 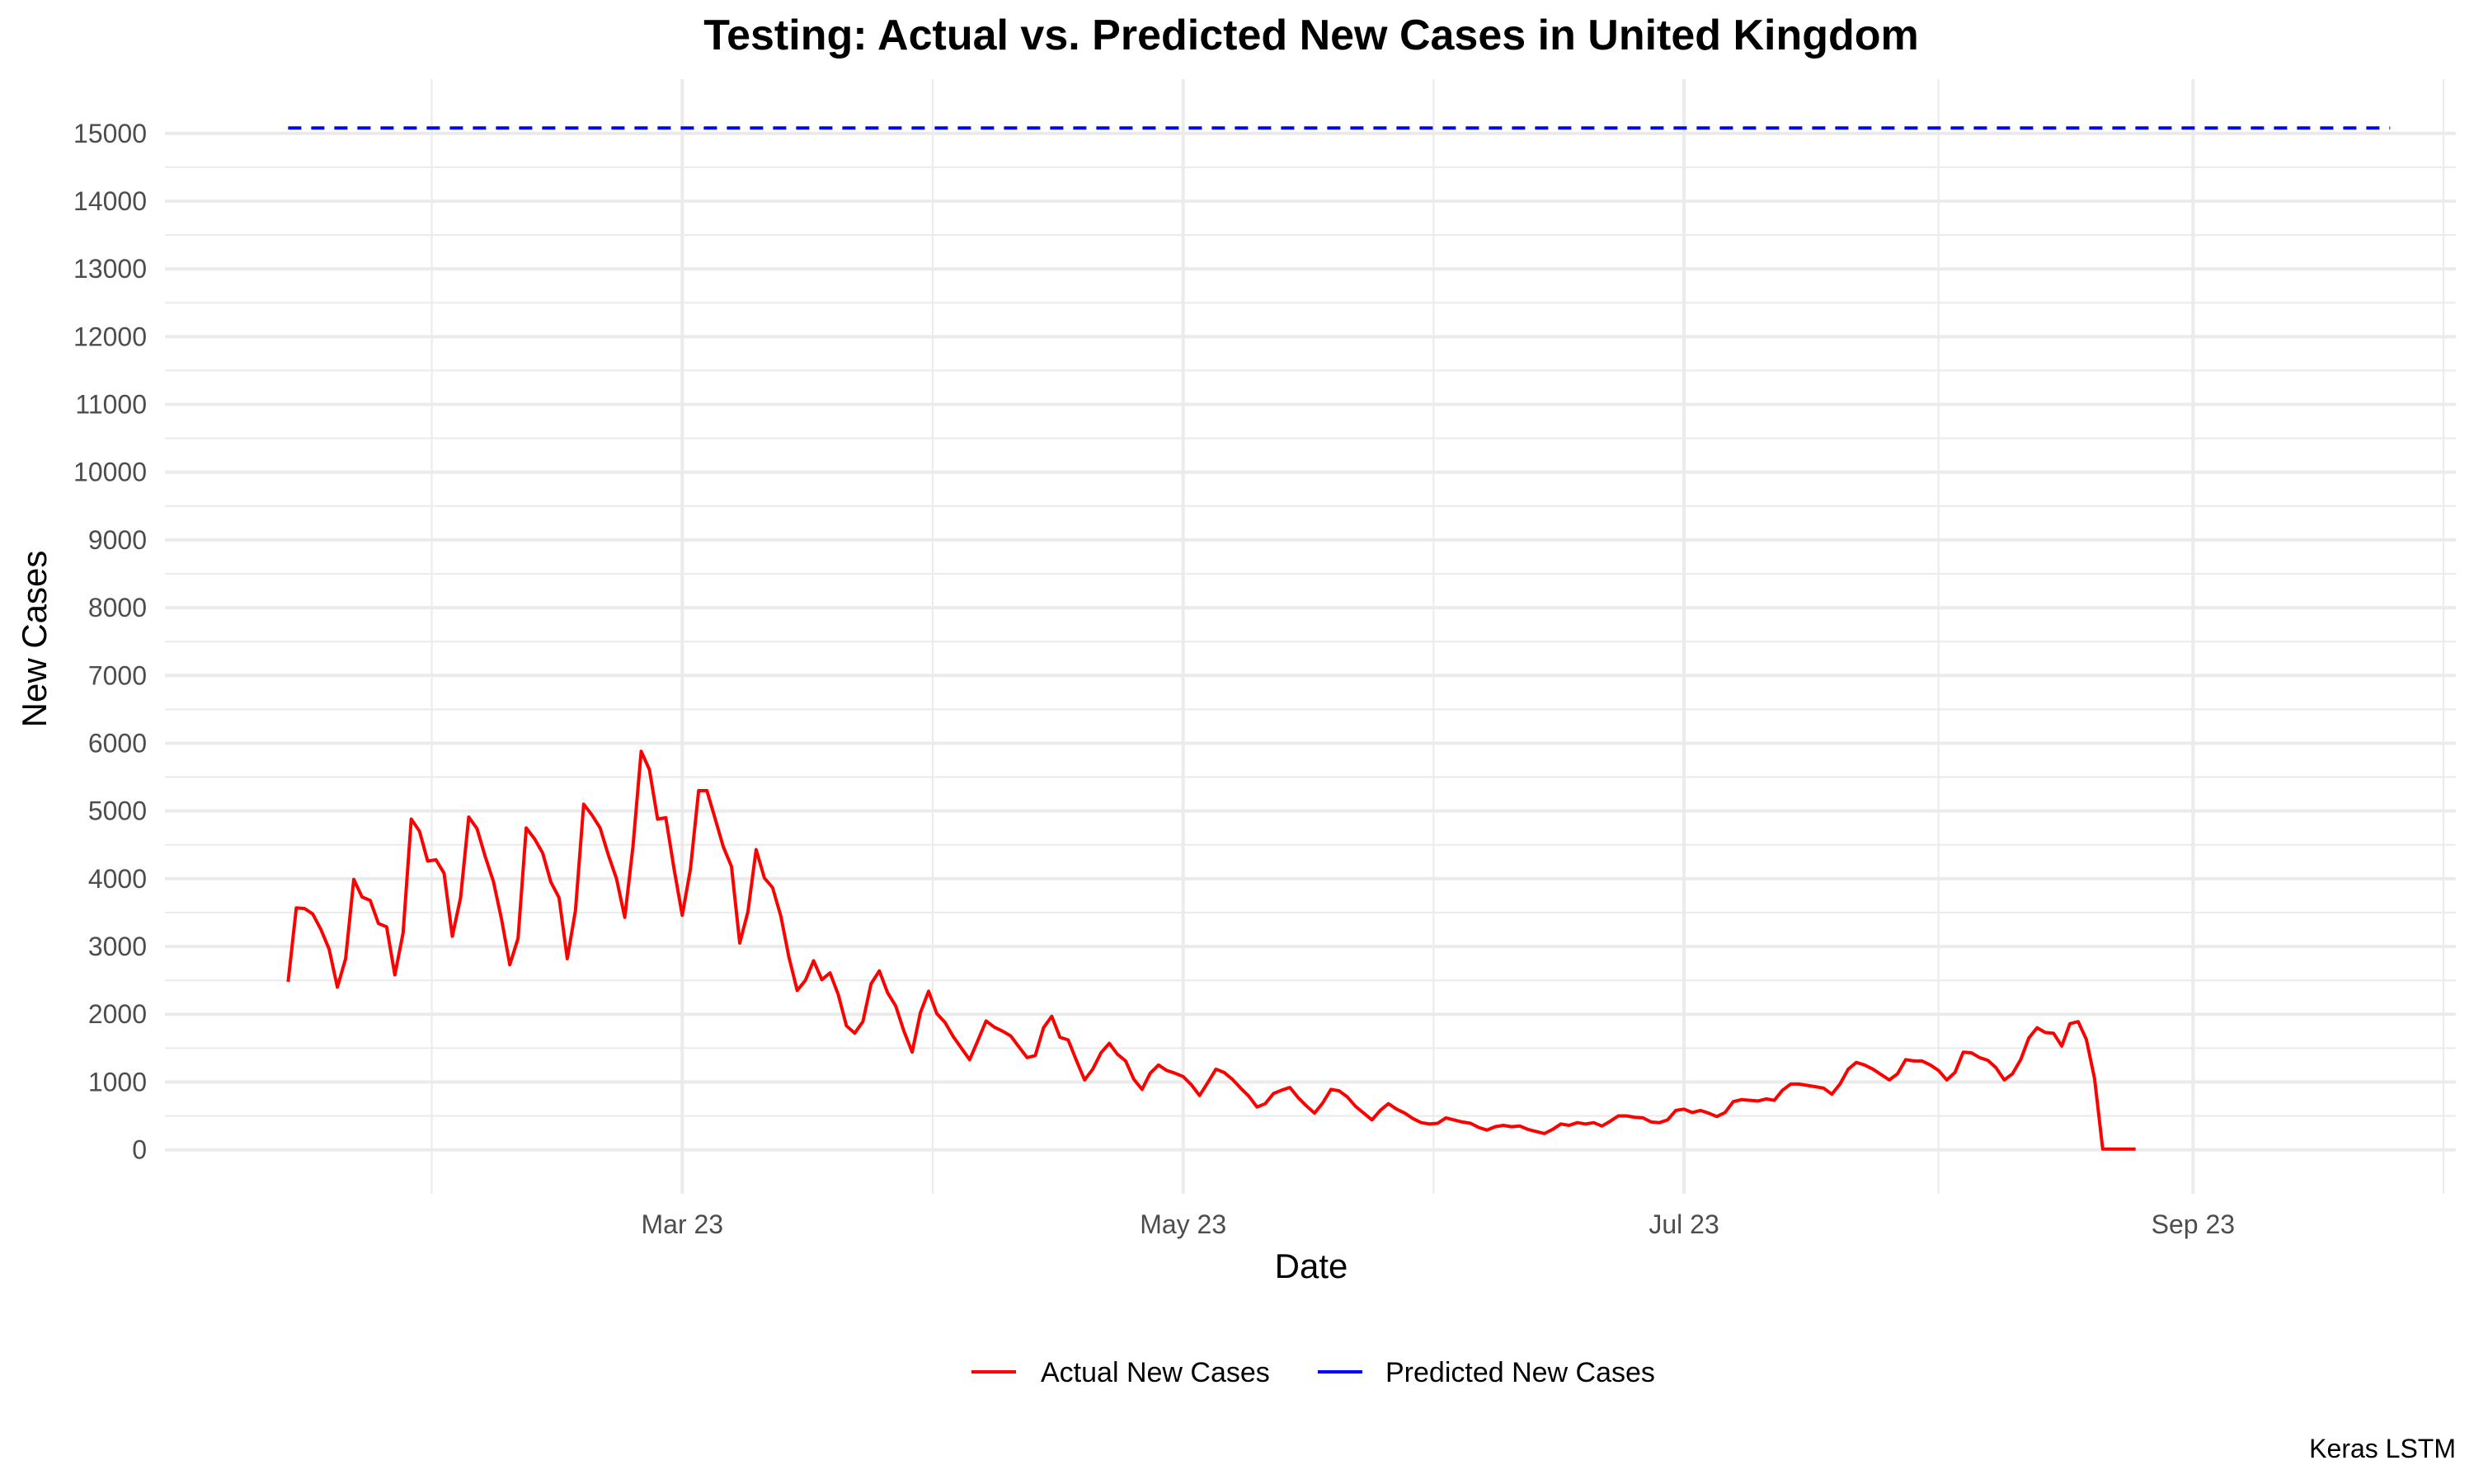 I want to click on x-axis-ticks: Mar 23 May 23 Jul 23 Sep 23, so click(x=1438, y=1224).